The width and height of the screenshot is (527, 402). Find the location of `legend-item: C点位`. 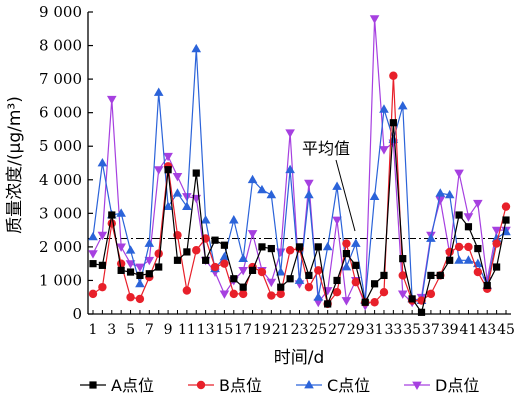

legend-item: C点位 is located at coordinates (333, 385).